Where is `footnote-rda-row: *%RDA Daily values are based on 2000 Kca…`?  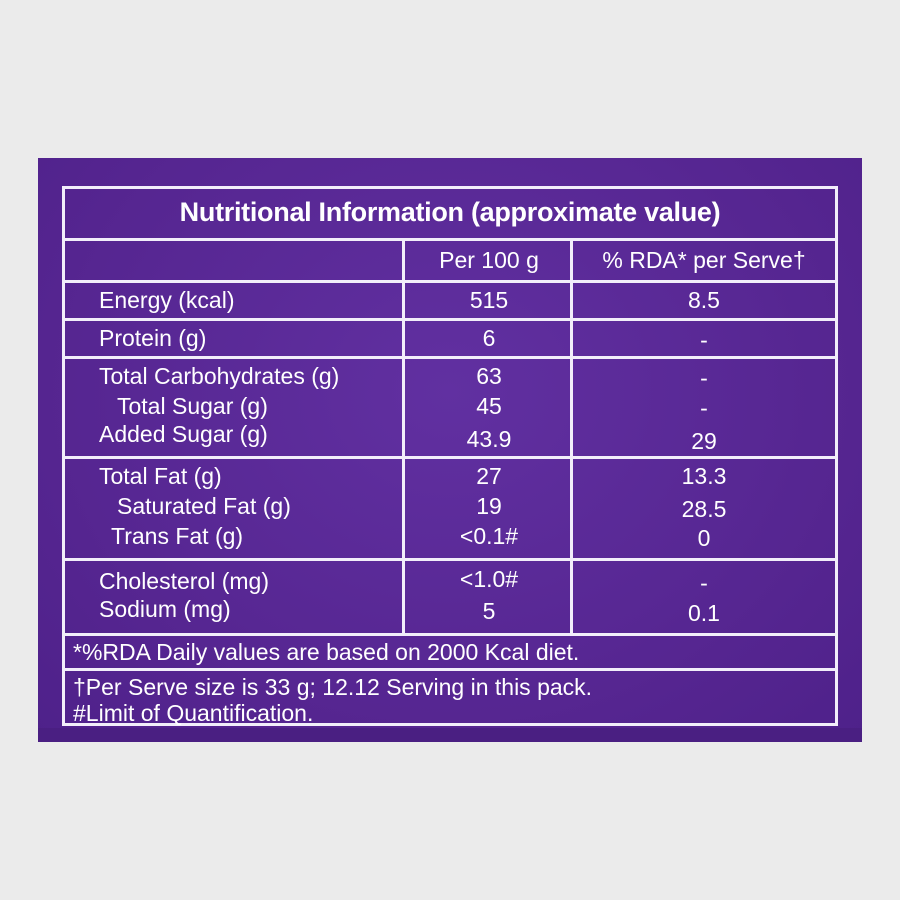 footnote-rda-row: *%RDA Daily values are based on 2000 Kca… is located at coordinates (450, 653).